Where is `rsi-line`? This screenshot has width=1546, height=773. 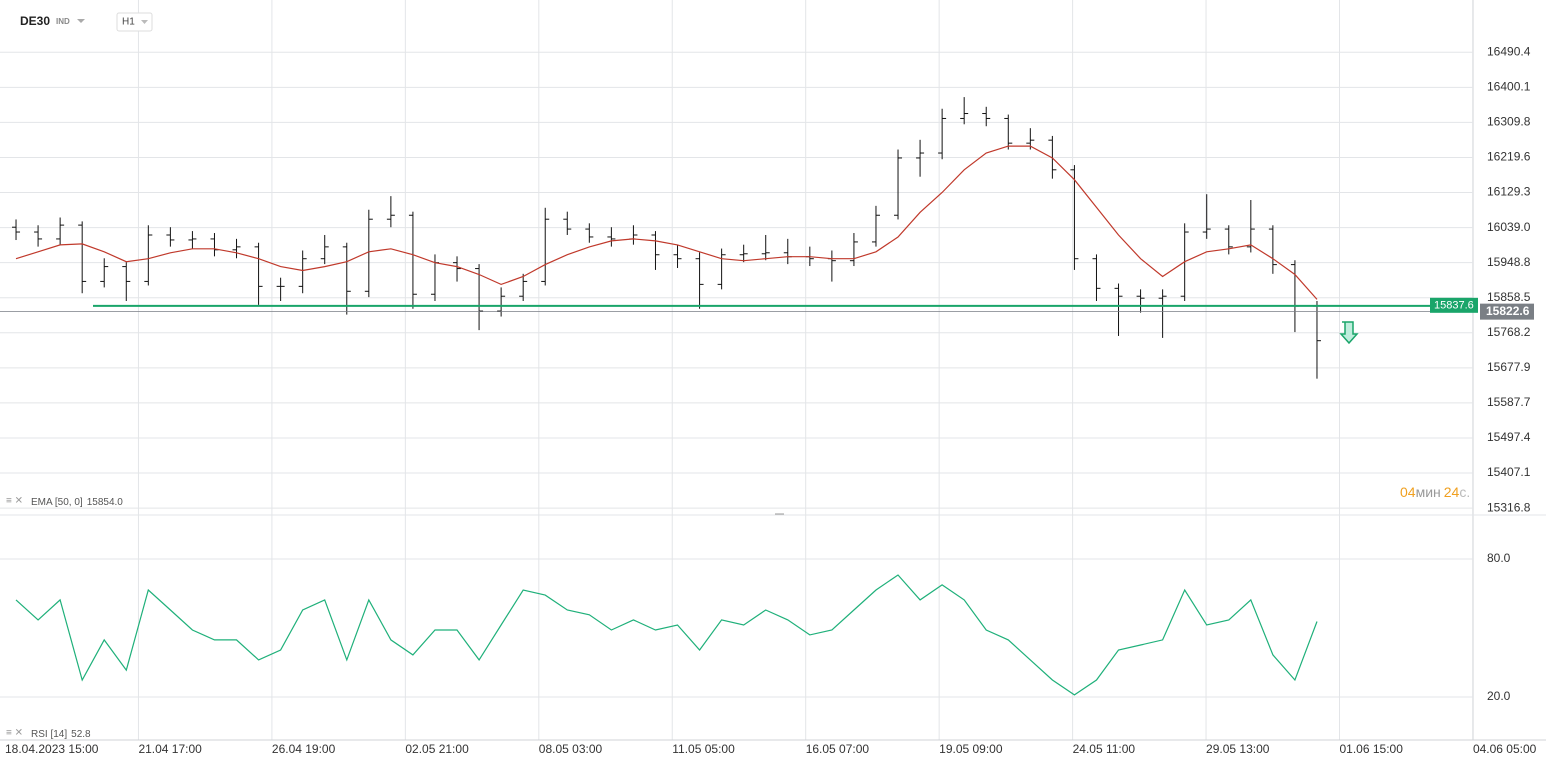
rsi-line is located at coordinates (666, 635).